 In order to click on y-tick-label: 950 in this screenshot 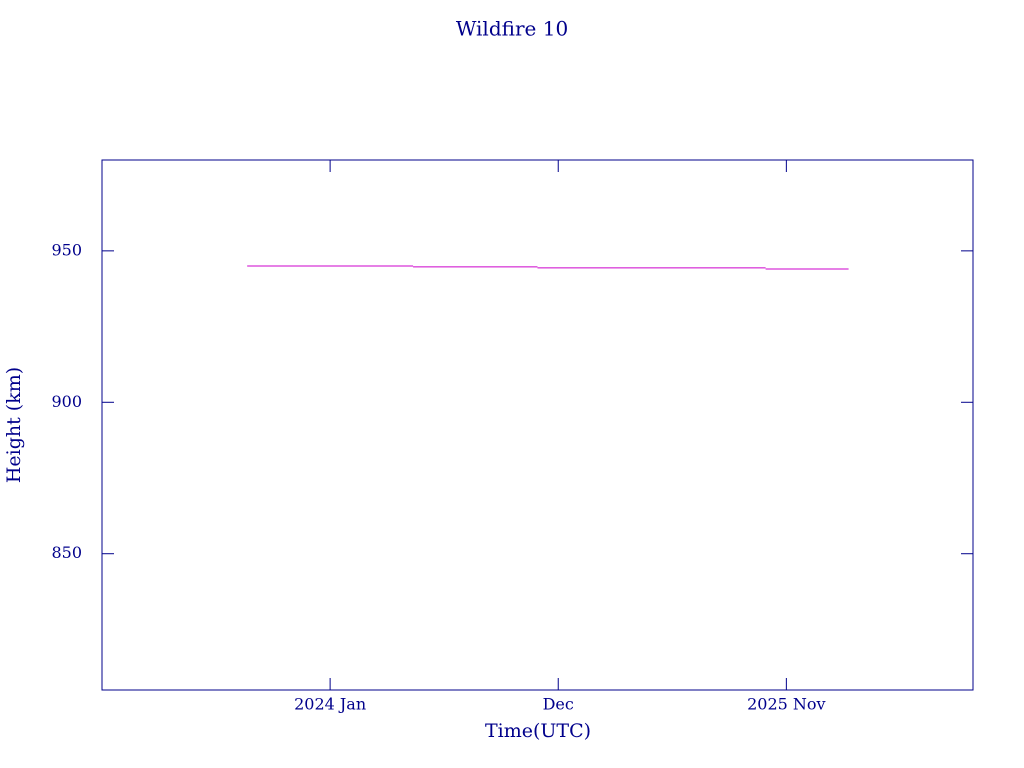, I will do `click(66, 249)`.